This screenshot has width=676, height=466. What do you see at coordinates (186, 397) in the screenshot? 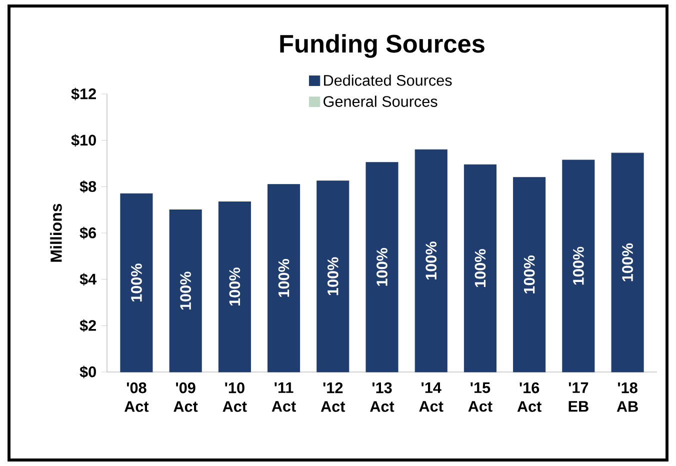
I see `x-tick-label: '09 Act` at bounding box center [186, 397].